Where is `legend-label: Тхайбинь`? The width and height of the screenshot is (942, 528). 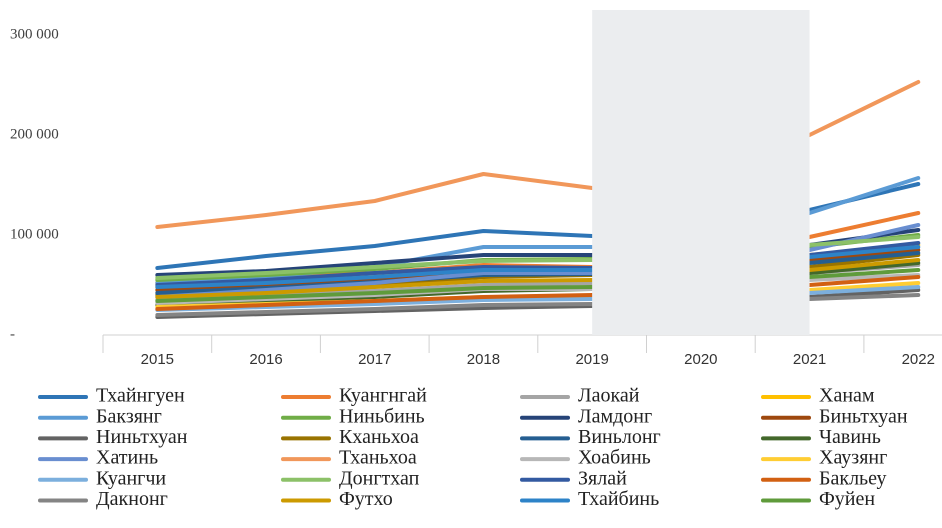 legend-label: Тхайбинь is located at coordinates (618, 499).